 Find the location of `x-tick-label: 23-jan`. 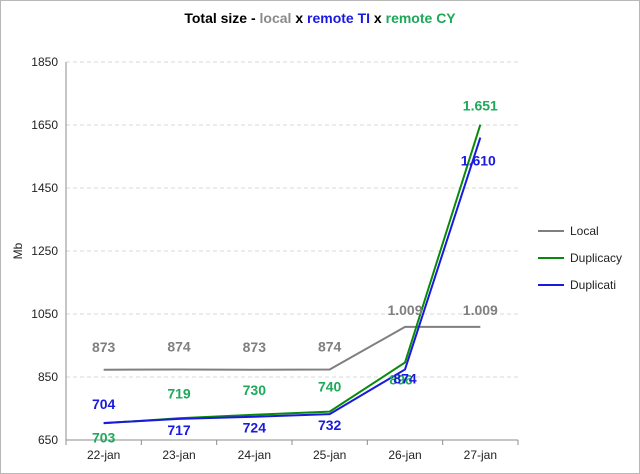

x-tick-label: 23-jan is located at coordinates (178, 455).